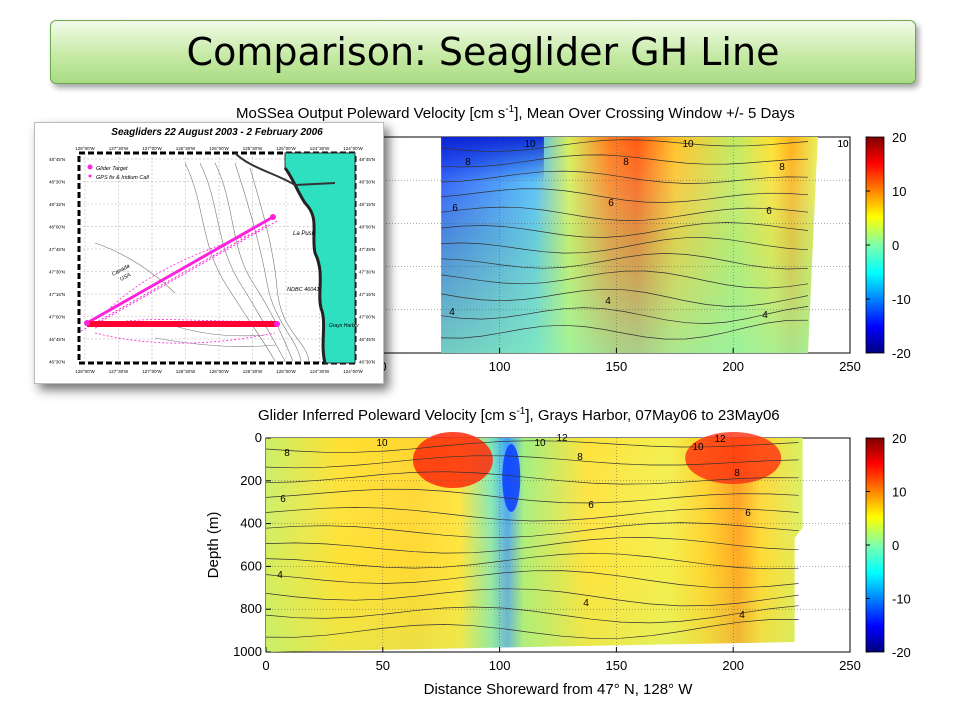 This screenshot has height=720, width=960. I want to click on inset-legend-gps: GPS fix & Iridium Call, so click(123, 178).